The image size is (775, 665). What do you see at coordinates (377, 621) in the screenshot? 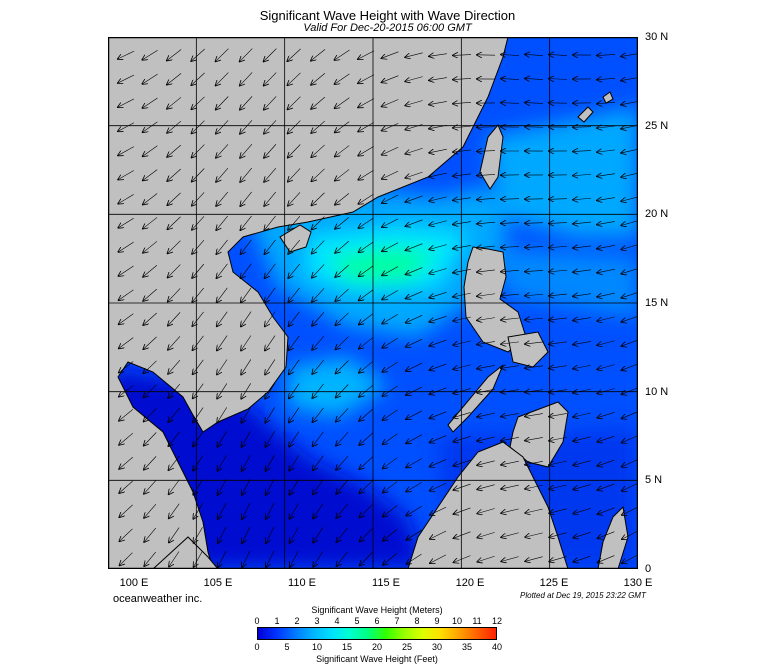
I see `colorbar-meters-tick: 6` at bounding box center [377, 621].